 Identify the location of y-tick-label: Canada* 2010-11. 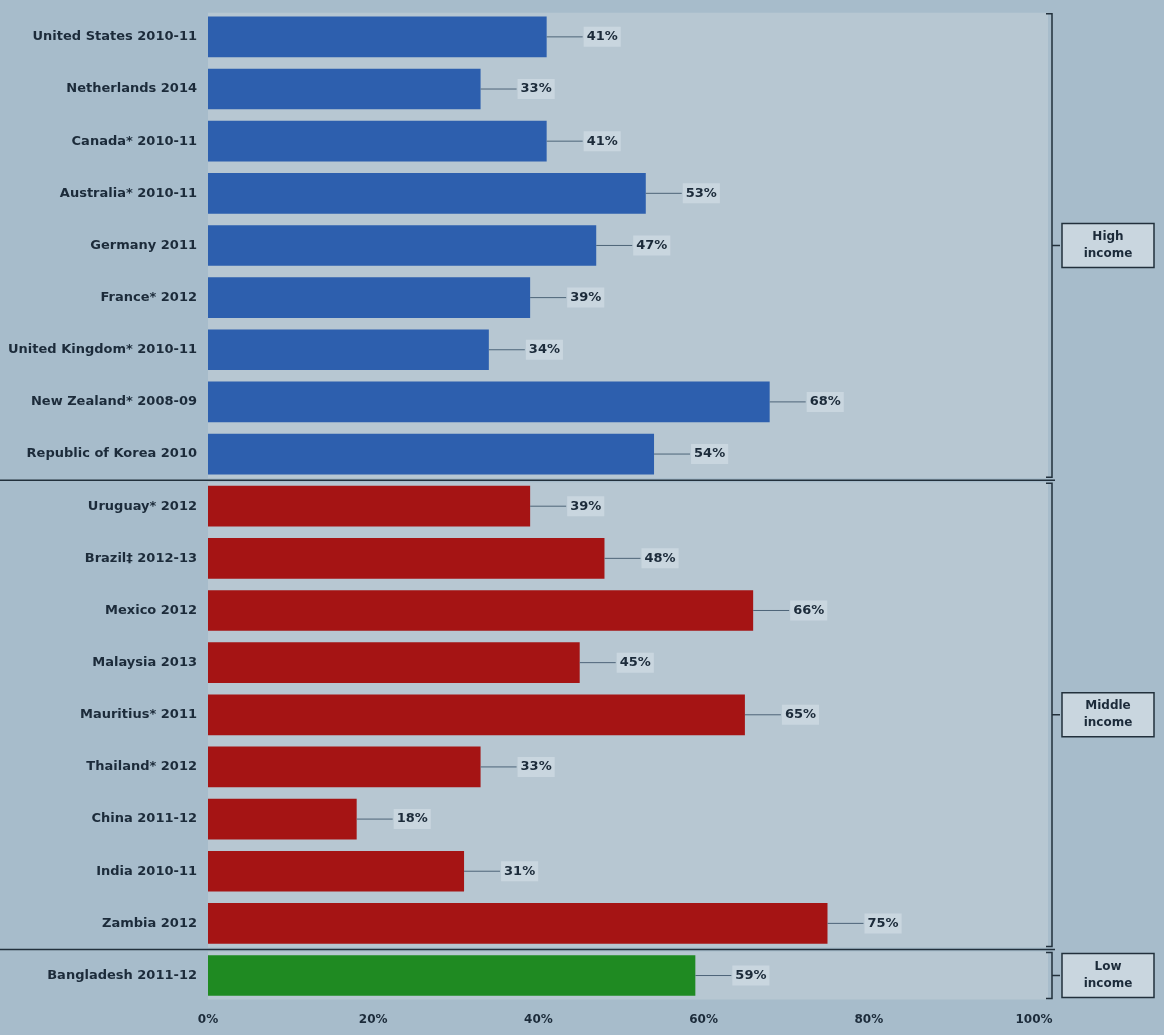
(134, 140).